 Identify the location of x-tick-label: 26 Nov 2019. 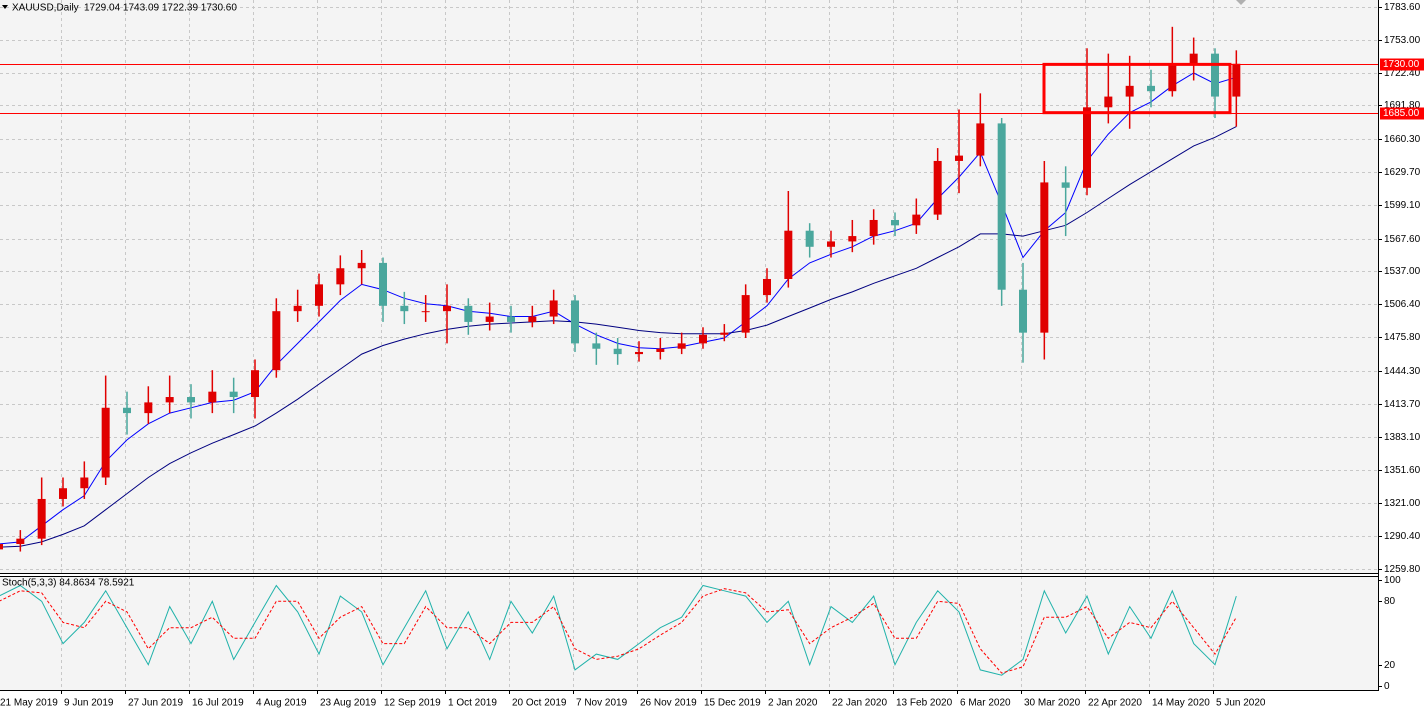
(668, 703).